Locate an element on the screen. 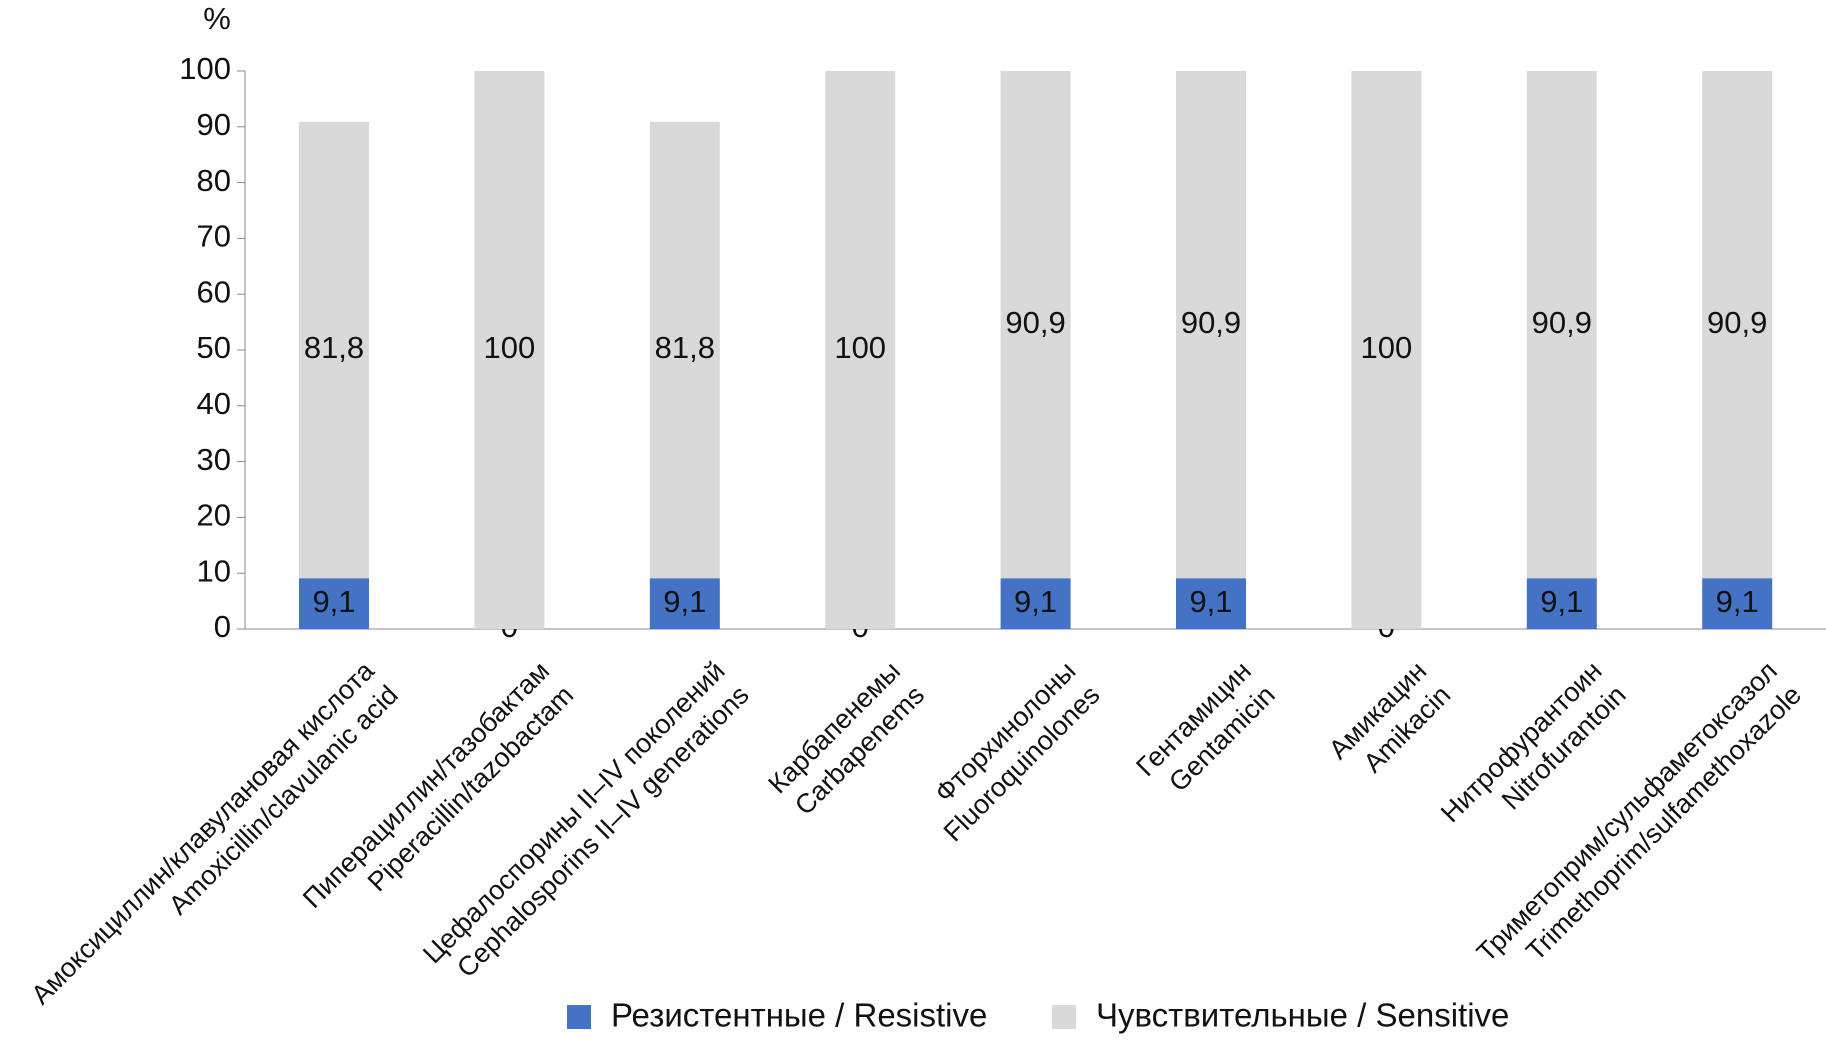 The width and height of the screenshot is (1826, 1041). legend-label: Чувствительные / Sensitive is located at coordinates (1302, 1015).